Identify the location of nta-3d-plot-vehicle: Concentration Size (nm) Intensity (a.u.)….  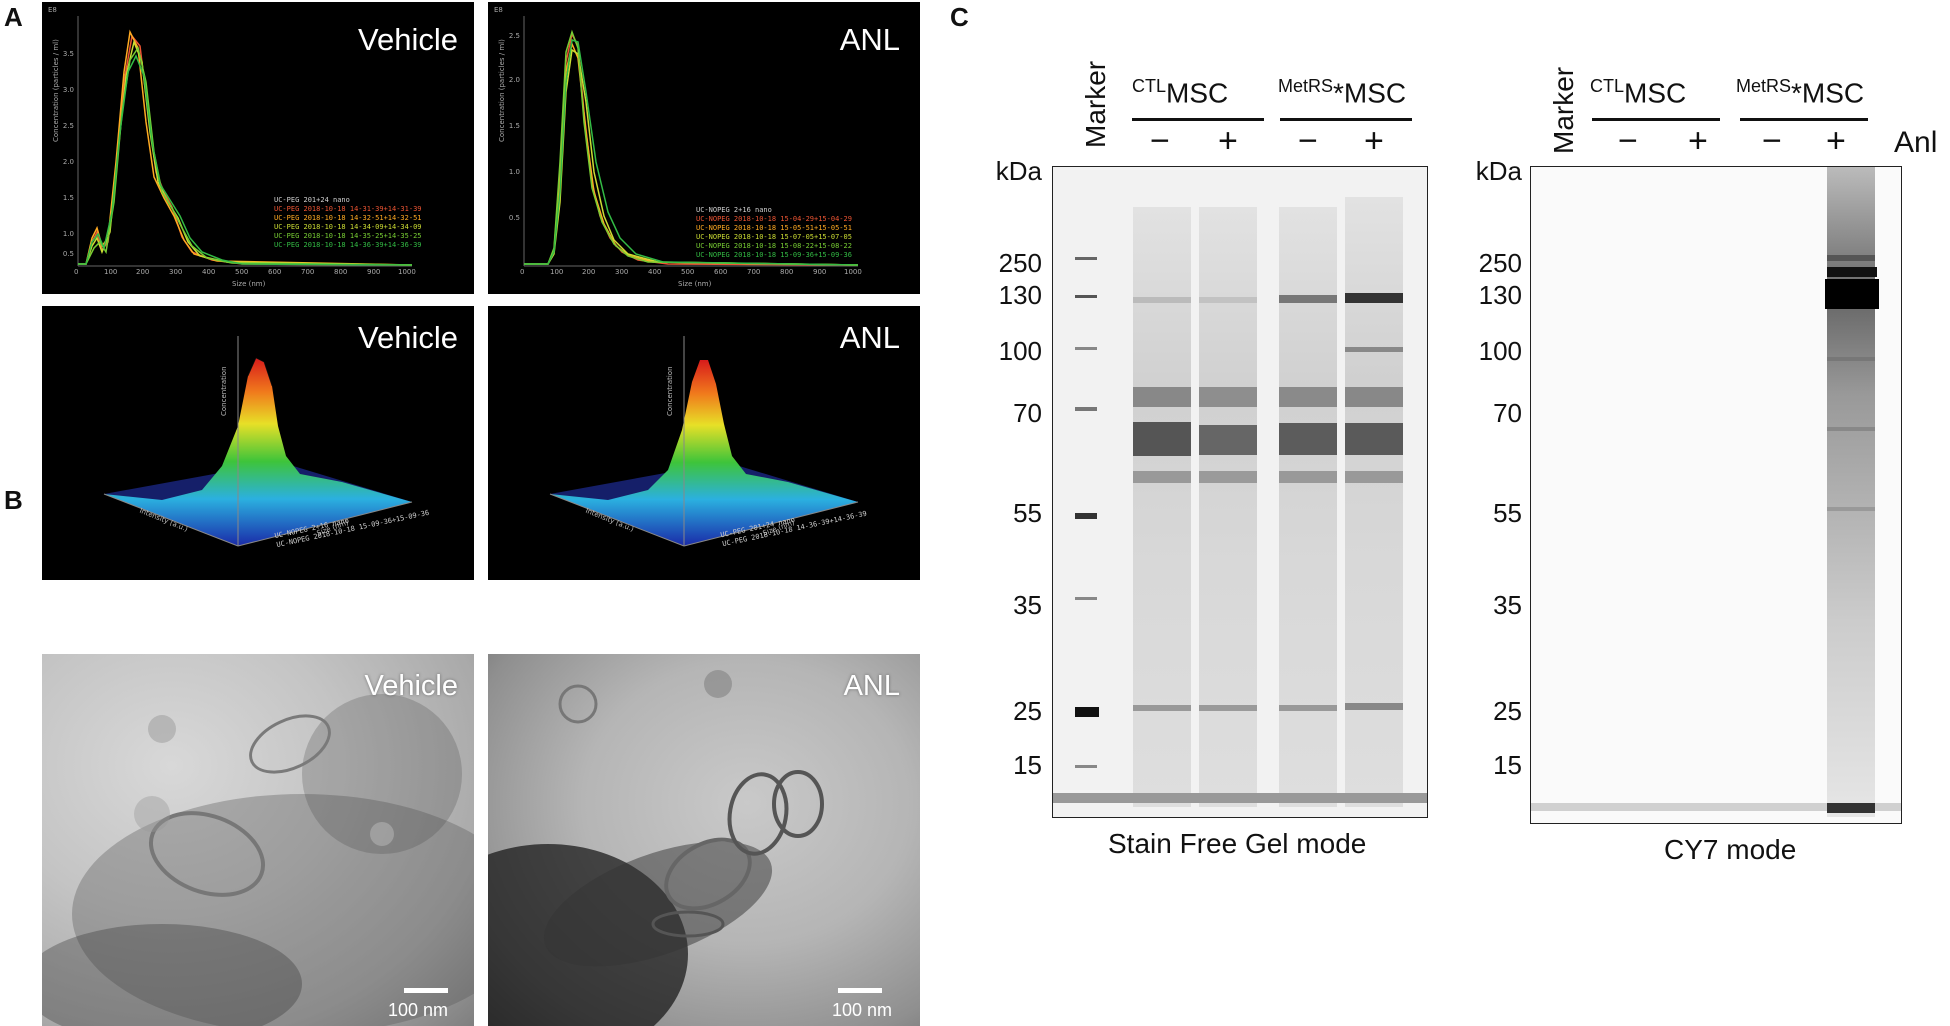
(258, 443).